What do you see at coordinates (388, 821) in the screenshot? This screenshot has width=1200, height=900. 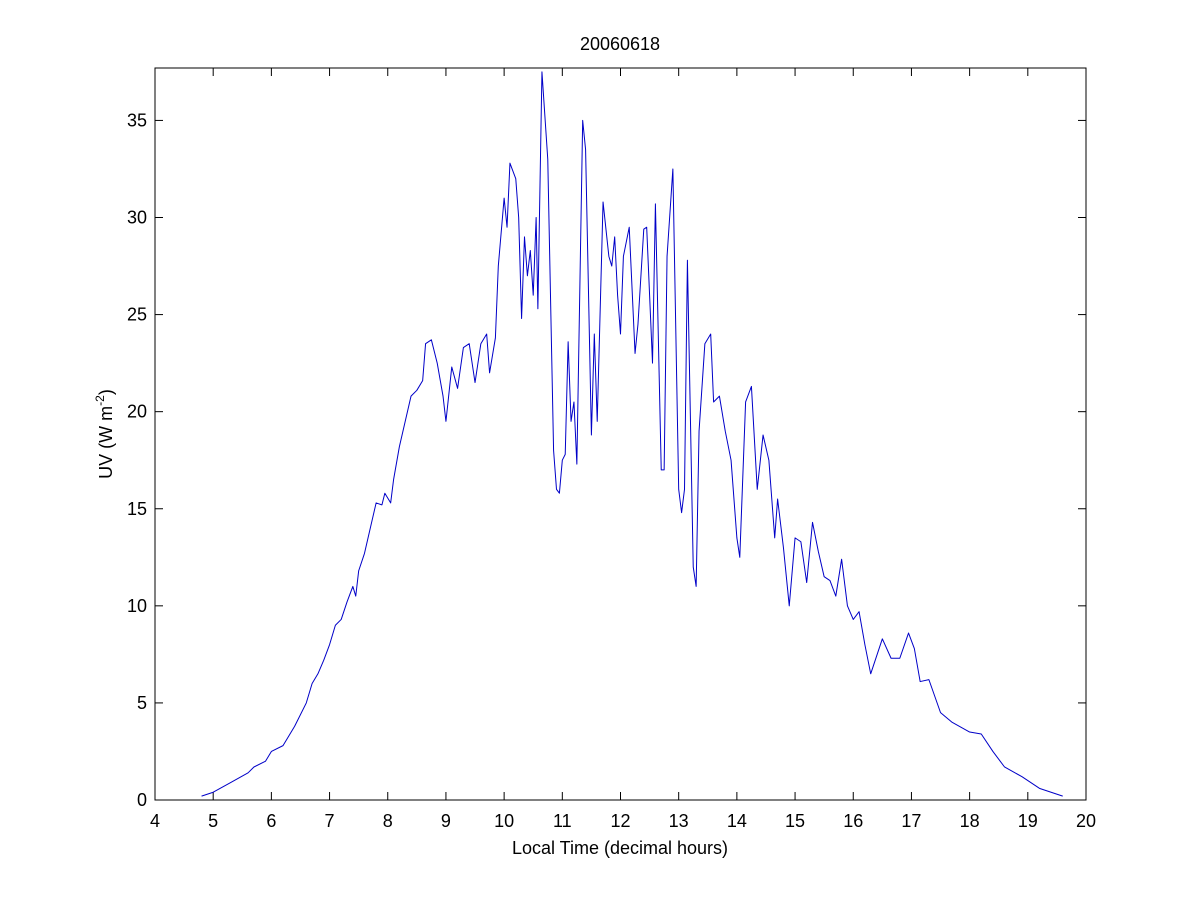 I see `x-tick-label: 8` at bounding box center [388, 821].